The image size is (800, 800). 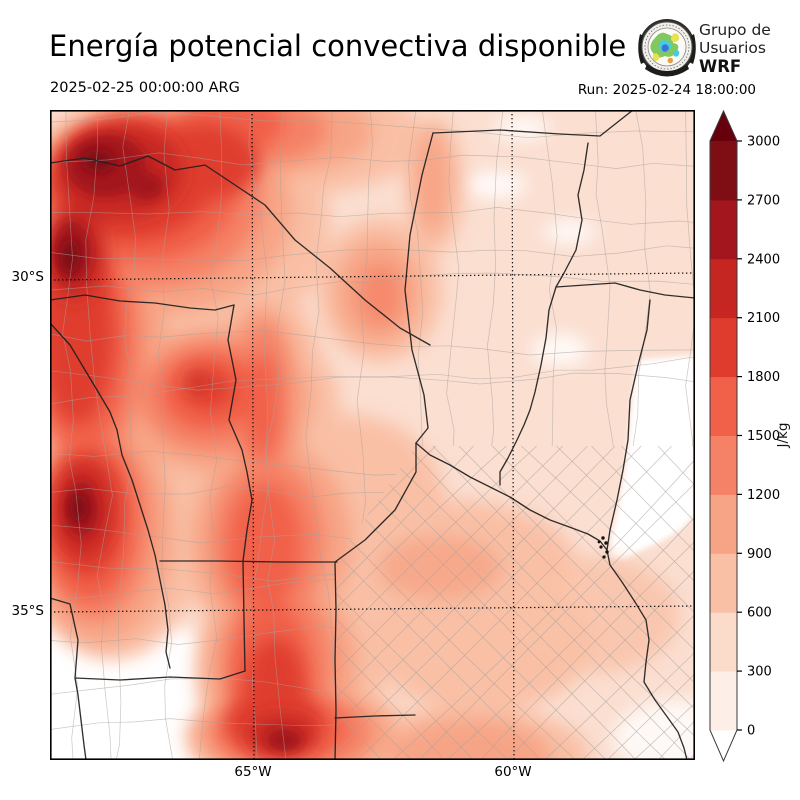 What do you see at coordinates (28, 611) in the screenshot?
I see `lat-tick-35S: 35°S` at bounding box center [28, 611].